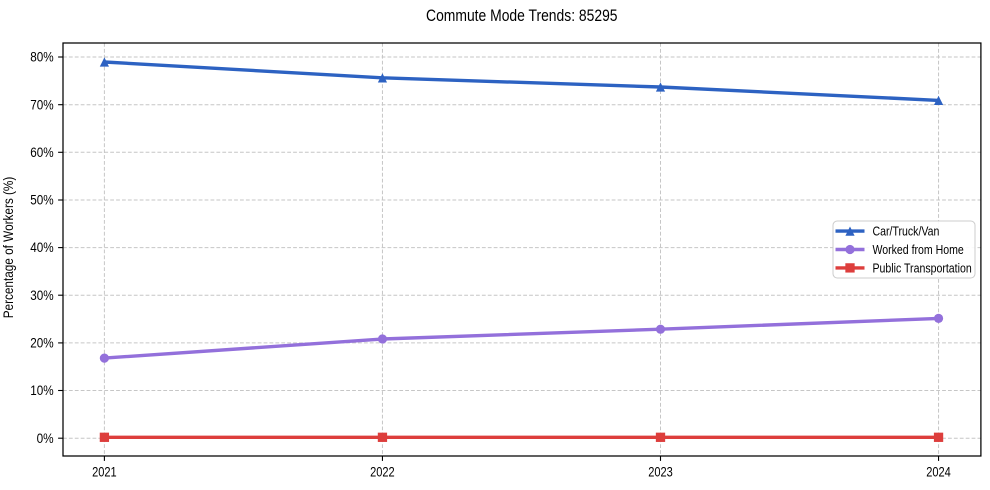  What do you see at coordinates (41, 295) in the screenshot?
I see `svg-text: 30%` at bounding box center [41, 295].